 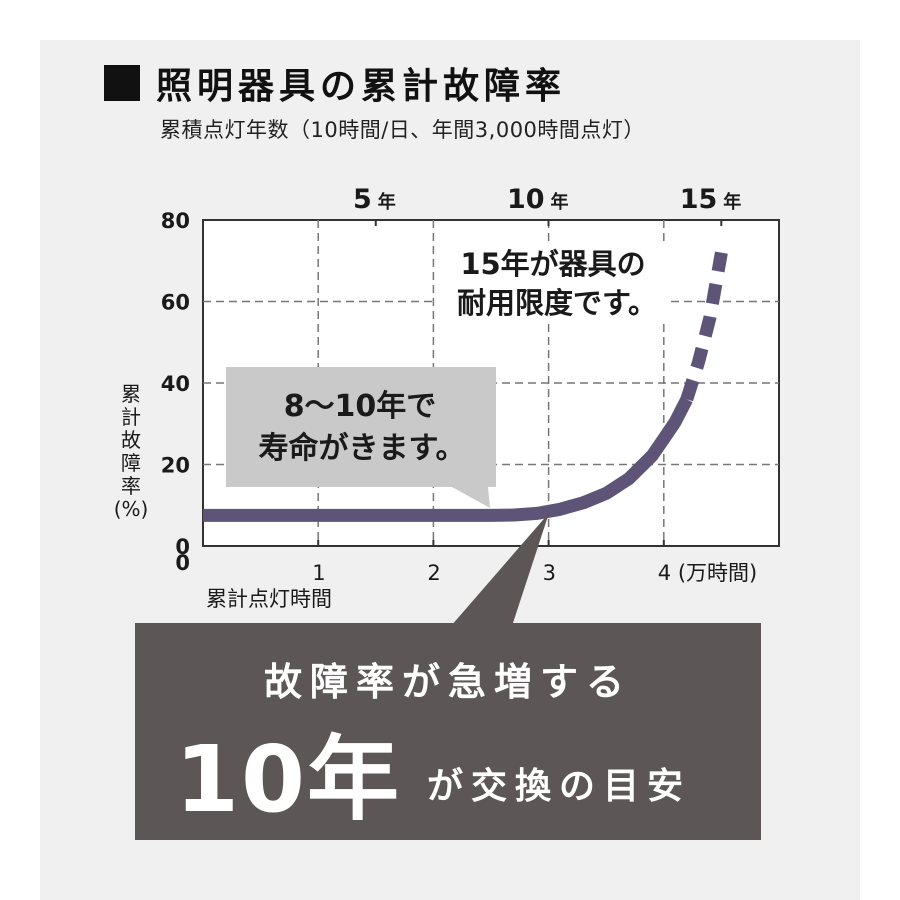 I want to click on title-row: 照明器具の累計故障率, so click(x=335, y=83).